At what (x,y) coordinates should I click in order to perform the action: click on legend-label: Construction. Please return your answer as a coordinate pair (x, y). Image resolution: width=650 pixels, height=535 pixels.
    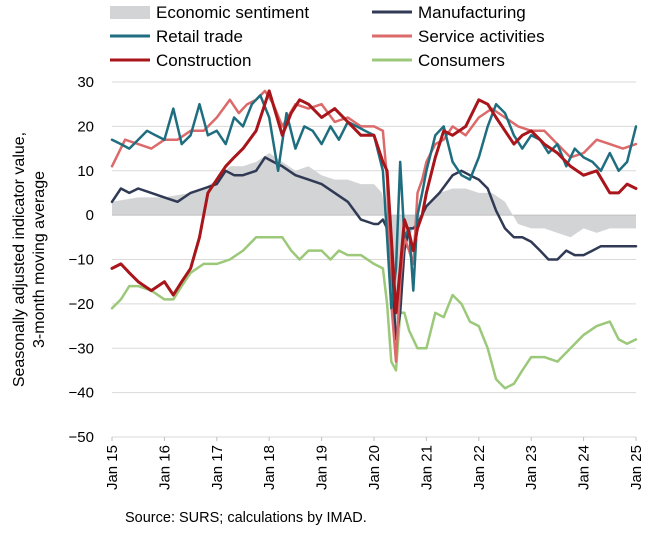
    Looking at the image, I should click on (203, 60).